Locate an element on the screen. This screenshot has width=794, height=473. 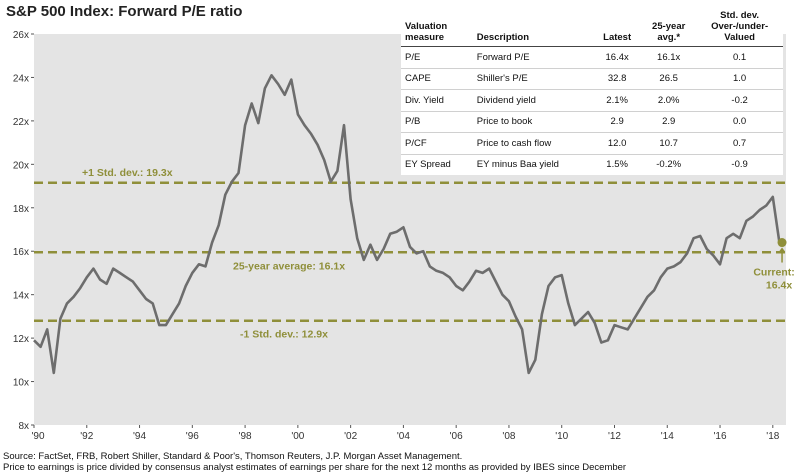
cell-description: Price to book is located at coordinates (533, 122).